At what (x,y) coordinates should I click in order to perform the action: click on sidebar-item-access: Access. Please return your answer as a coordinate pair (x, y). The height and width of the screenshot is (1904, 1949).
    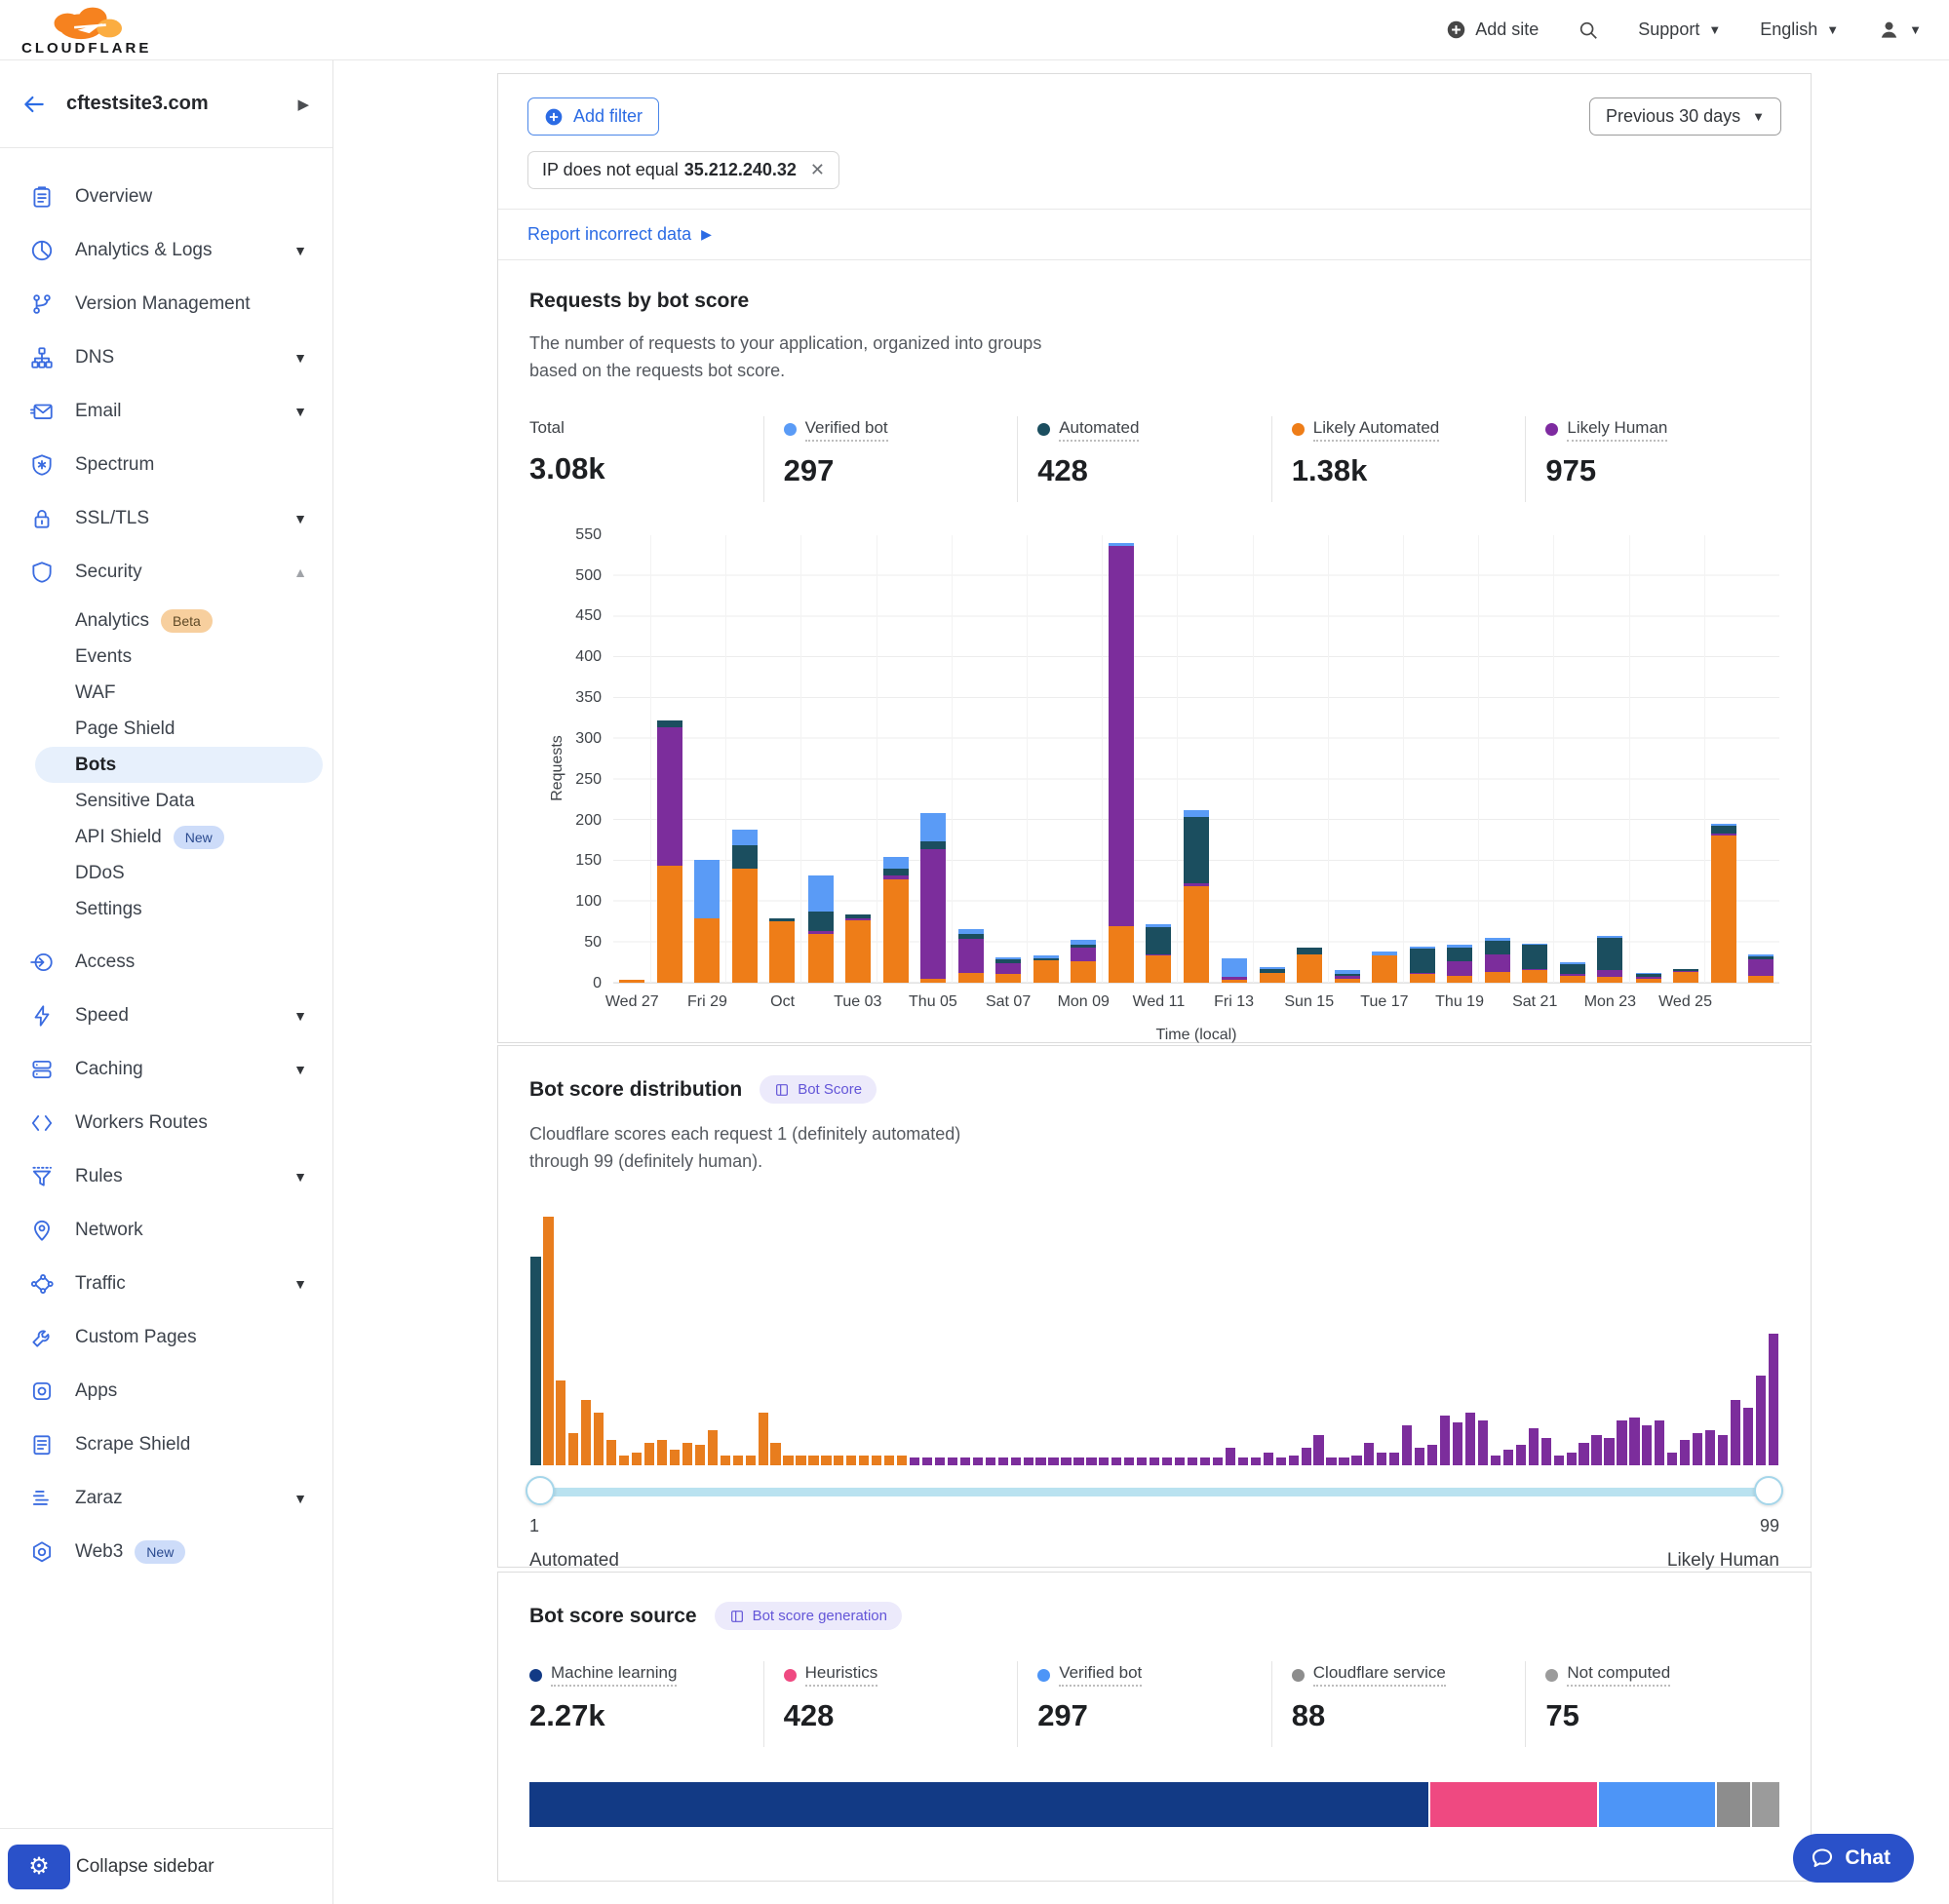
    Looking at the image, I should click on (166, 962).